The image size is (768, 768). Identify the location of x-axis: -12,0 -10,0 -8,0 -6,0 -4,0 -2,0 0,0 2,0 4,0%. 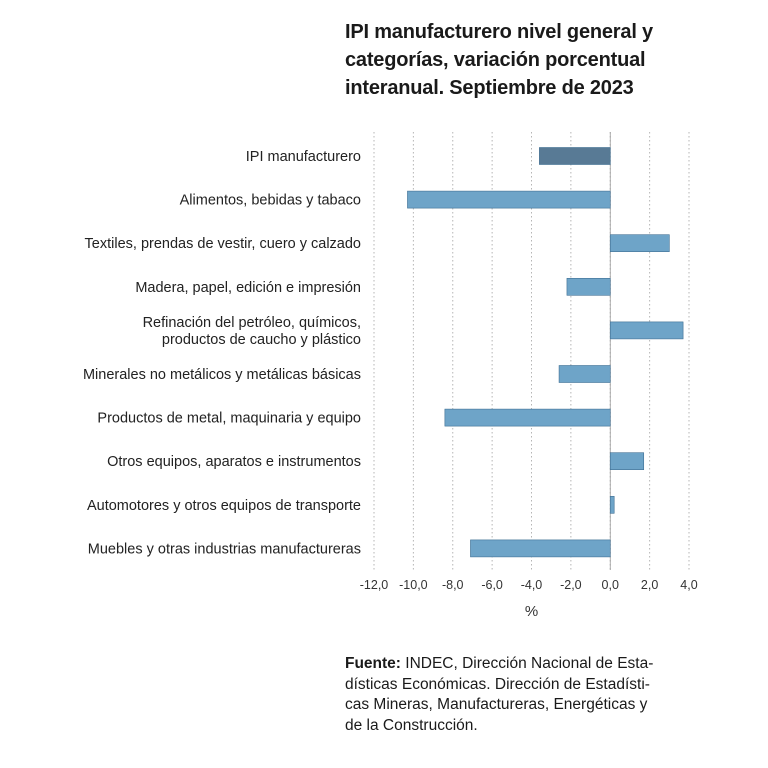
(529, 599).